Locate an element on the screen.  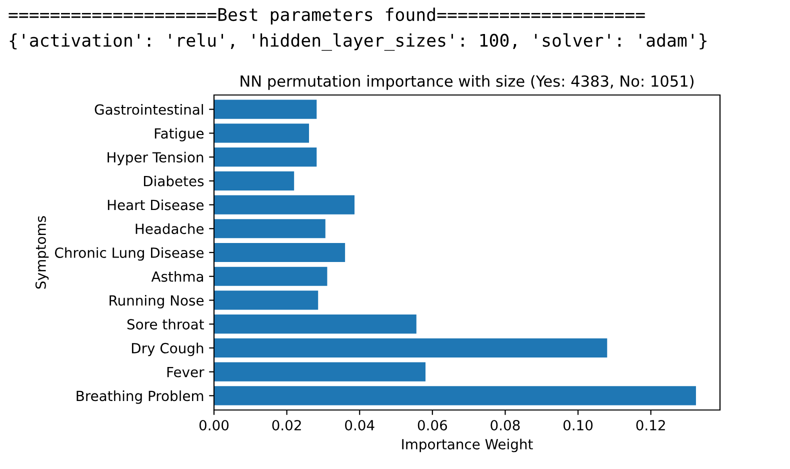
y-tick-label: Fever is located at coordinates (185, 372).